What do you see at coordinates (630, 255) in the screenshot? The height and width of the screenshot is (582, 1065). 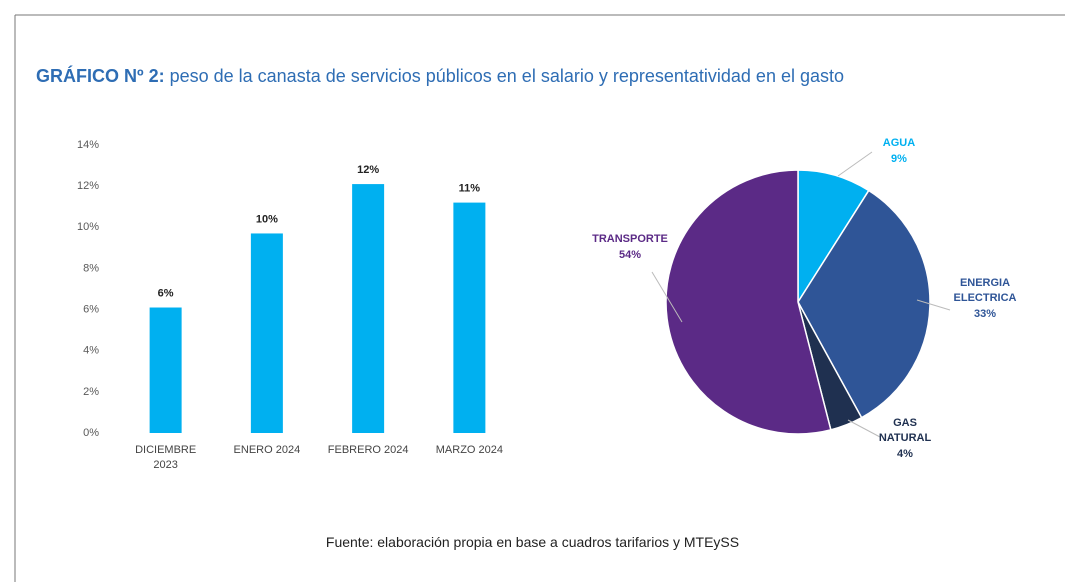 I see `pie-value-label: 54%` at bounding box center [630, 255].